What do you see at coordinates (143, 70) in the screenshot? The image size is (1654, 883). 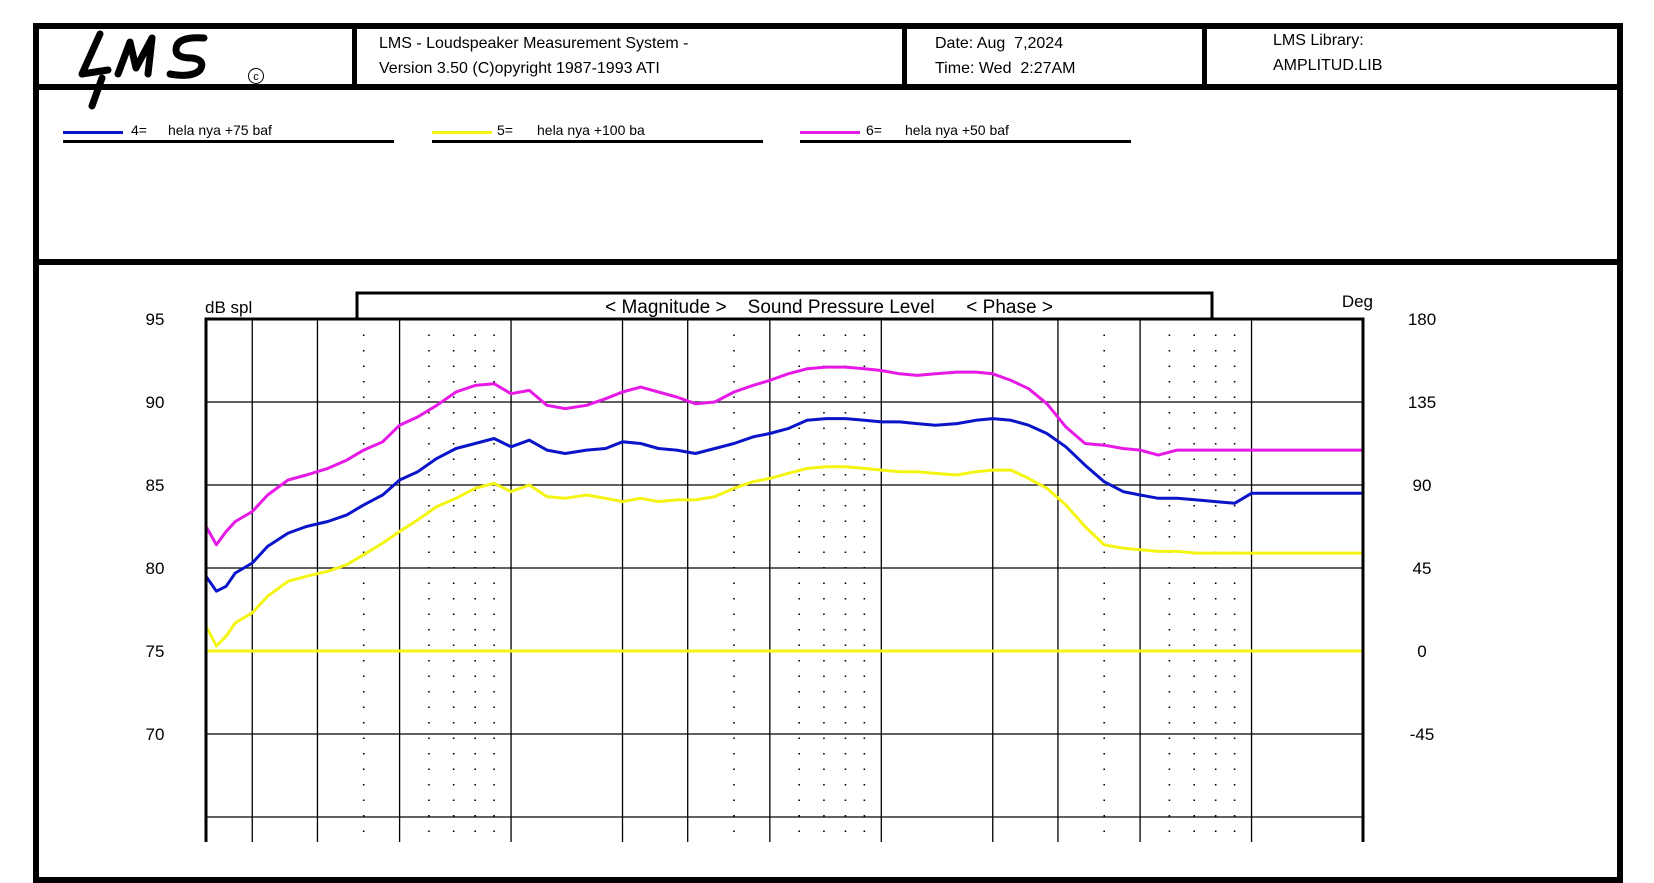 I see `lms-logo` at bounding box center [143, 70].